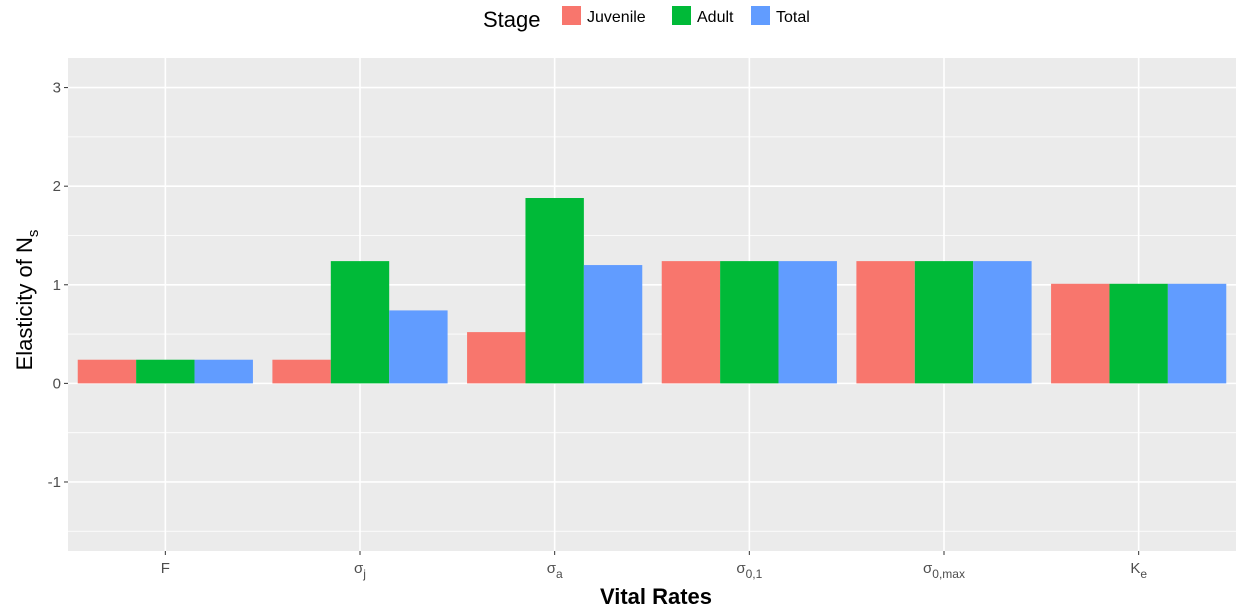 This screenshot has width=1243, height=611. Describe the element at coordinates (760, 15) in the screenshot. I see `legend-swatch-total` at that location.